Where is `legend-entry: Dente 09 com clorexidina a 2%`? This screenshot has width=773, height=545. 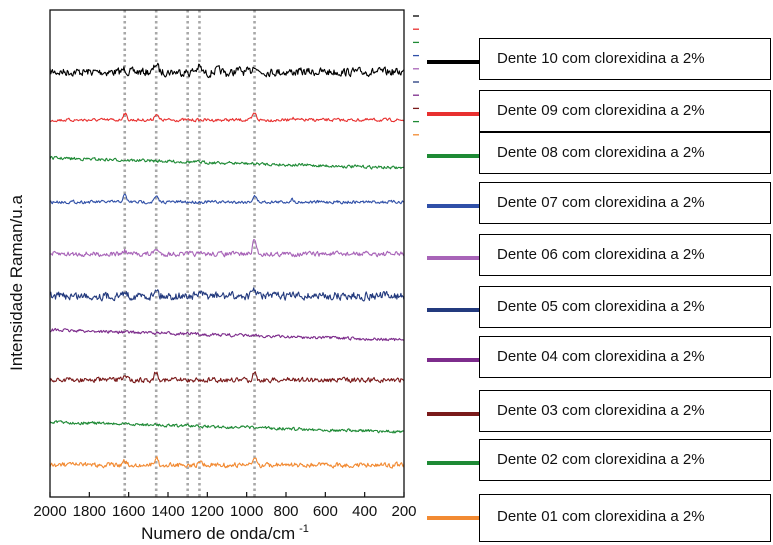
legend-entry: Dente 09 com clorexidina a 2% is located at coordinates (625, 111).